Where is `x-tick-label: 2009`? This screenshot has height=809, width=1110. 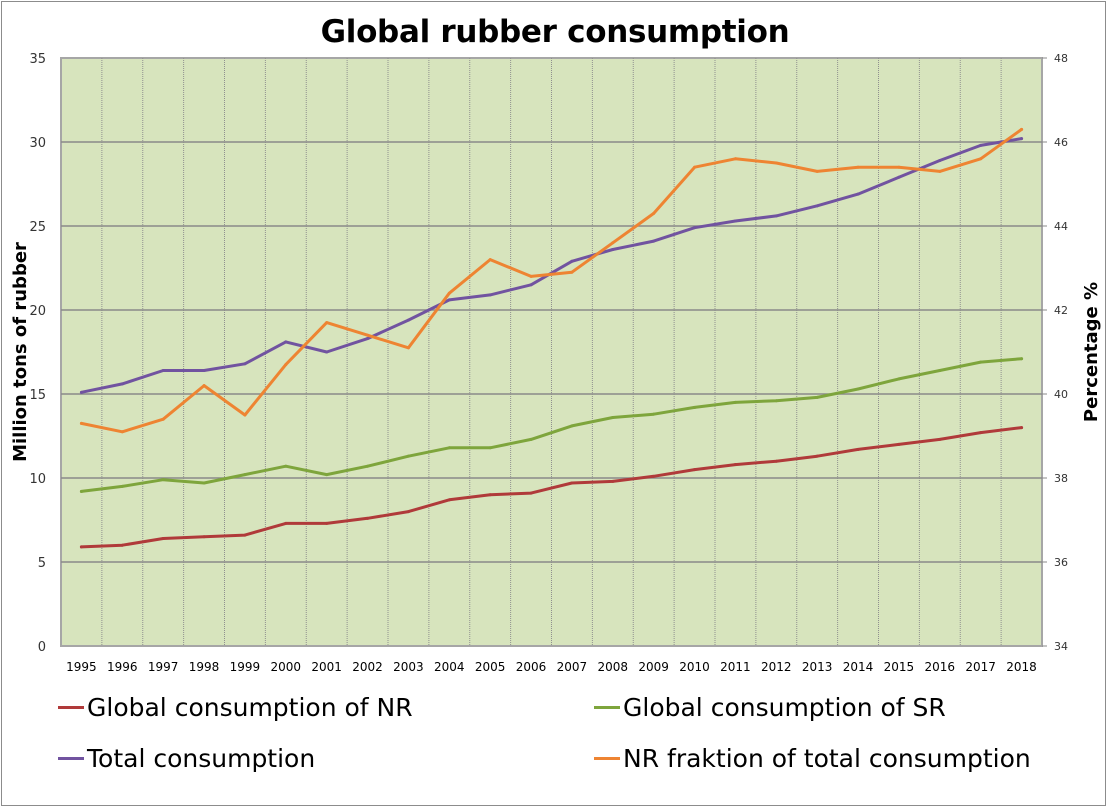 x-tick-label: 2009 is located at coordinates (653, 667).